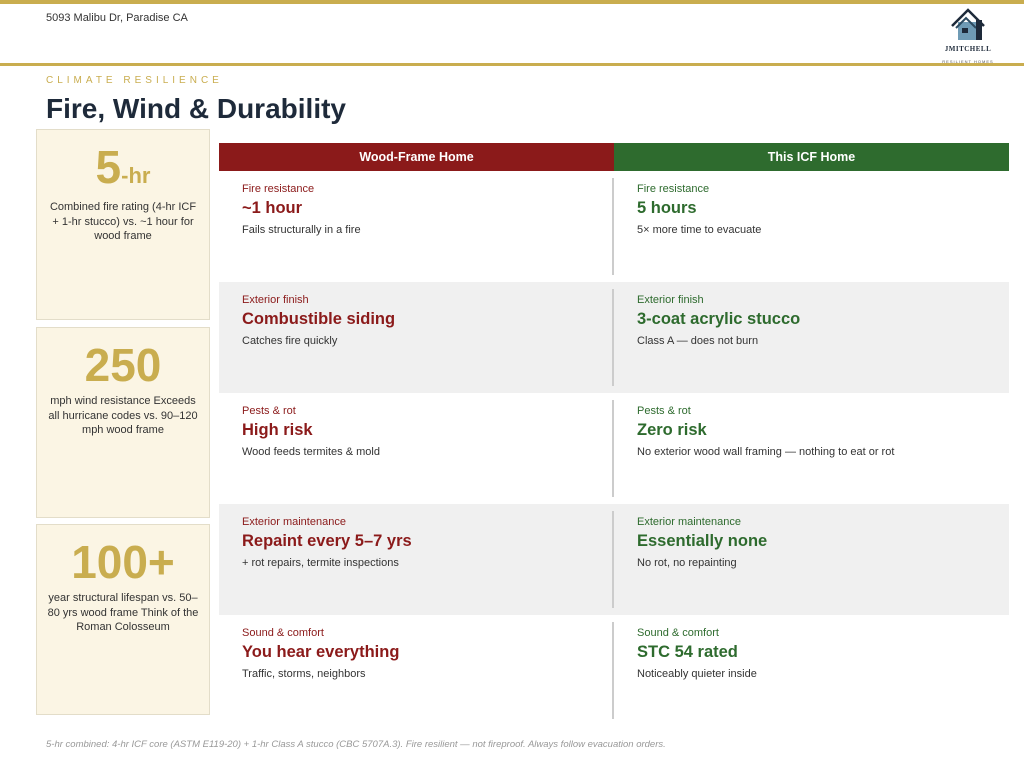  What do you see at coordinates (117, 18) in the screenshot?
I see `property-address: 5093 Malibu Dr, Paradise CA` at bounding box center [117, 18].